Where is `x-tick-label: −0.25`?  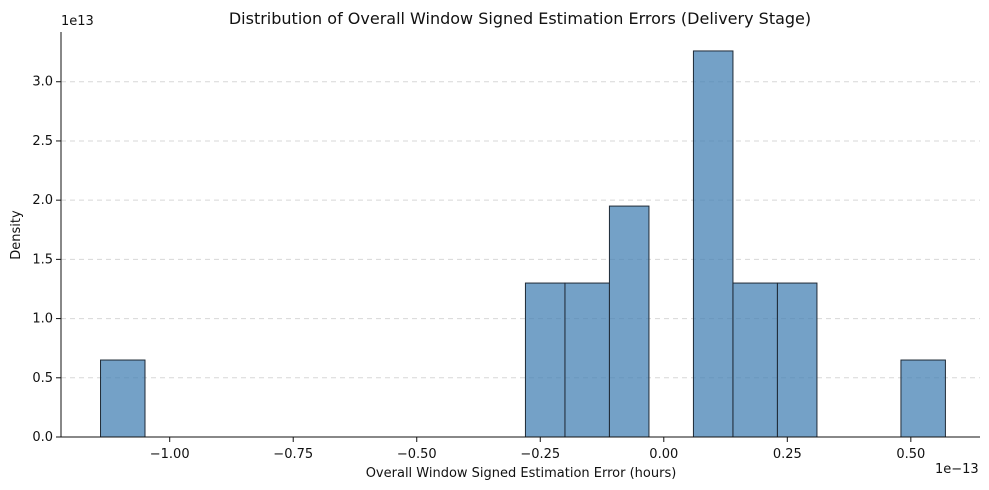
x-tick-label: −0.25 is located at coordinates (540, 454).